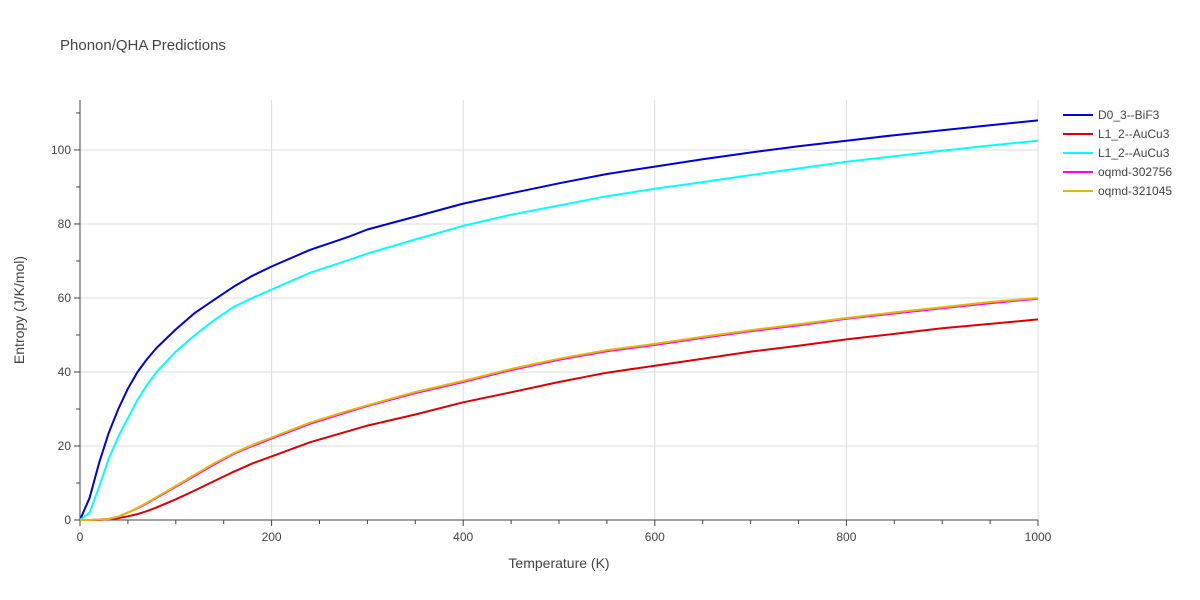  I want to click on y-axis-ticks: 0 20 40 60 80 100, so click(61, 335).